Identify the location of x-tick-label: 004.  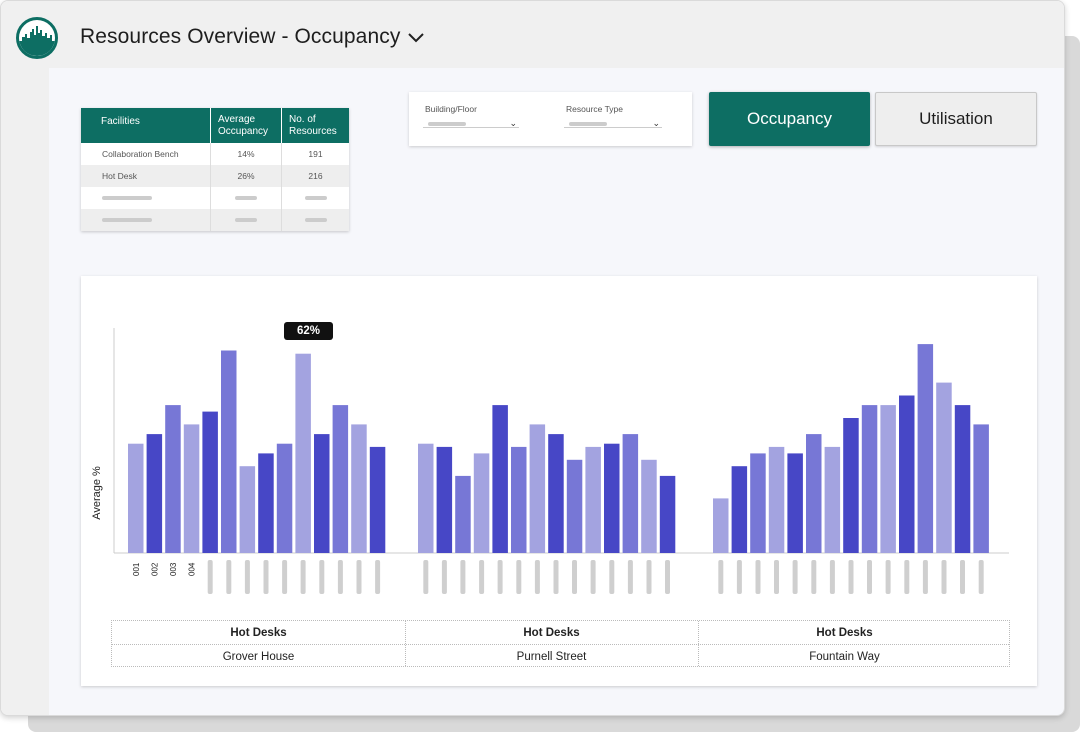
(192, 569).